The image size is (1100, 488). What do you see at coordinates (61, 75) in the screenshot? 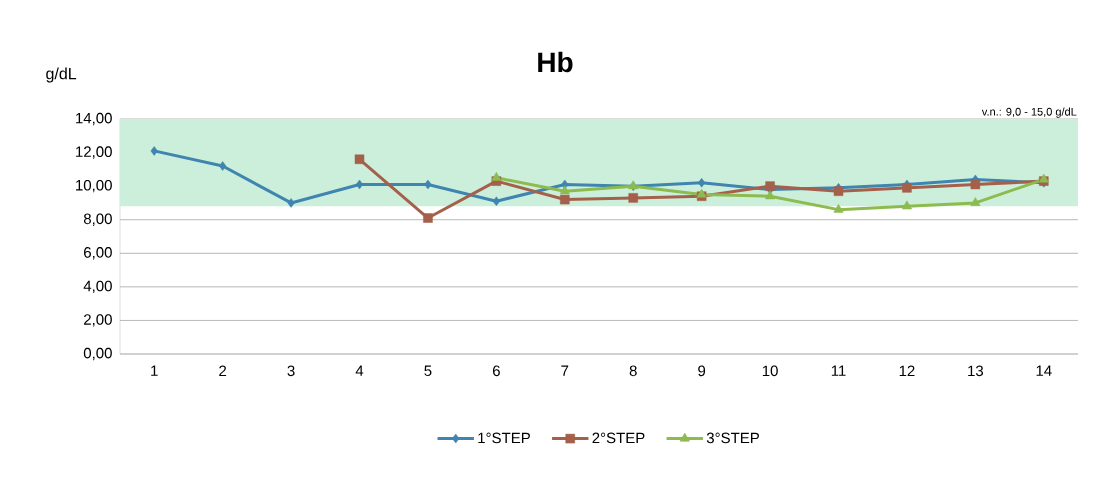
I see `y-axis-title: g/dL` at bounding box center [61, 75].